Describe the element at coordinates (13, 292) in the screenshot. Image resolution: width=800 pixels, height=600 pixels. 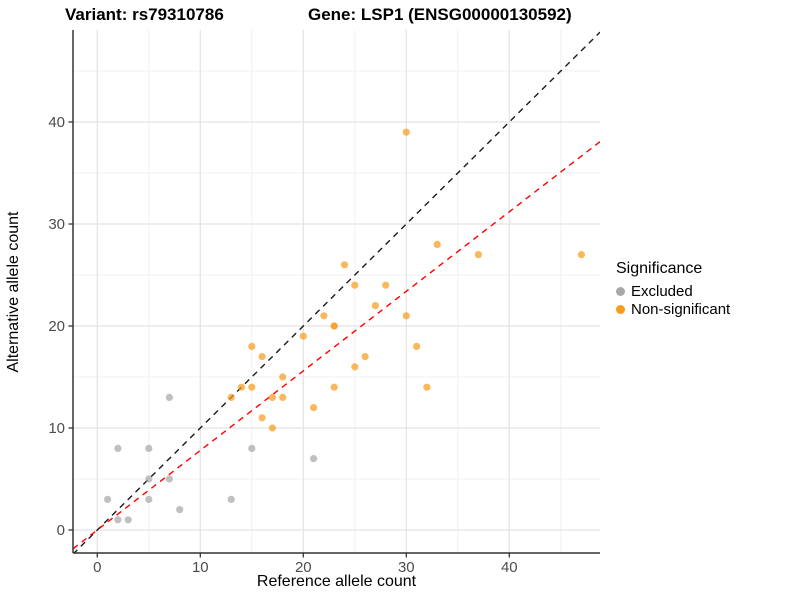
I see `y-axis-label: Alternative allele count` at that location.